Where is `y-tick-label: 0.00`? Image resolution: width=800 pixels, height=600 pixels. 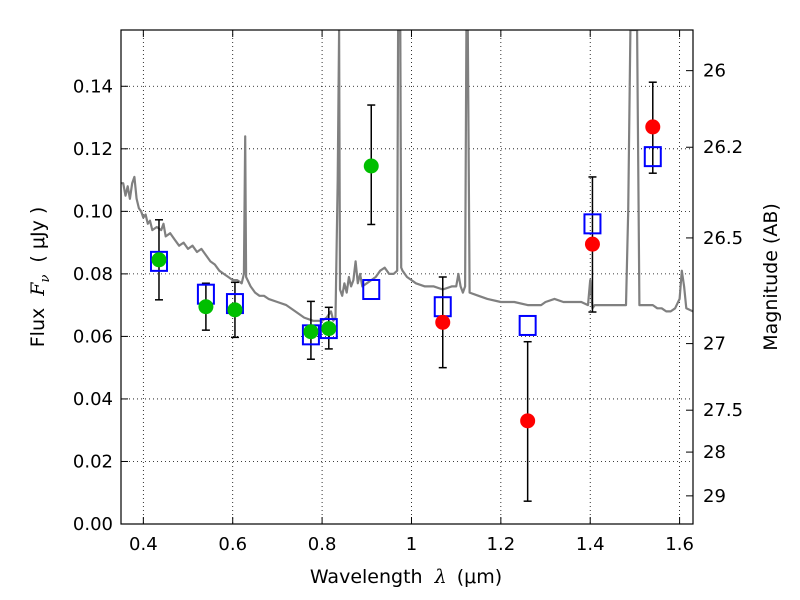
y-tick-label: 0.00 is located at coordinates (93, 524).